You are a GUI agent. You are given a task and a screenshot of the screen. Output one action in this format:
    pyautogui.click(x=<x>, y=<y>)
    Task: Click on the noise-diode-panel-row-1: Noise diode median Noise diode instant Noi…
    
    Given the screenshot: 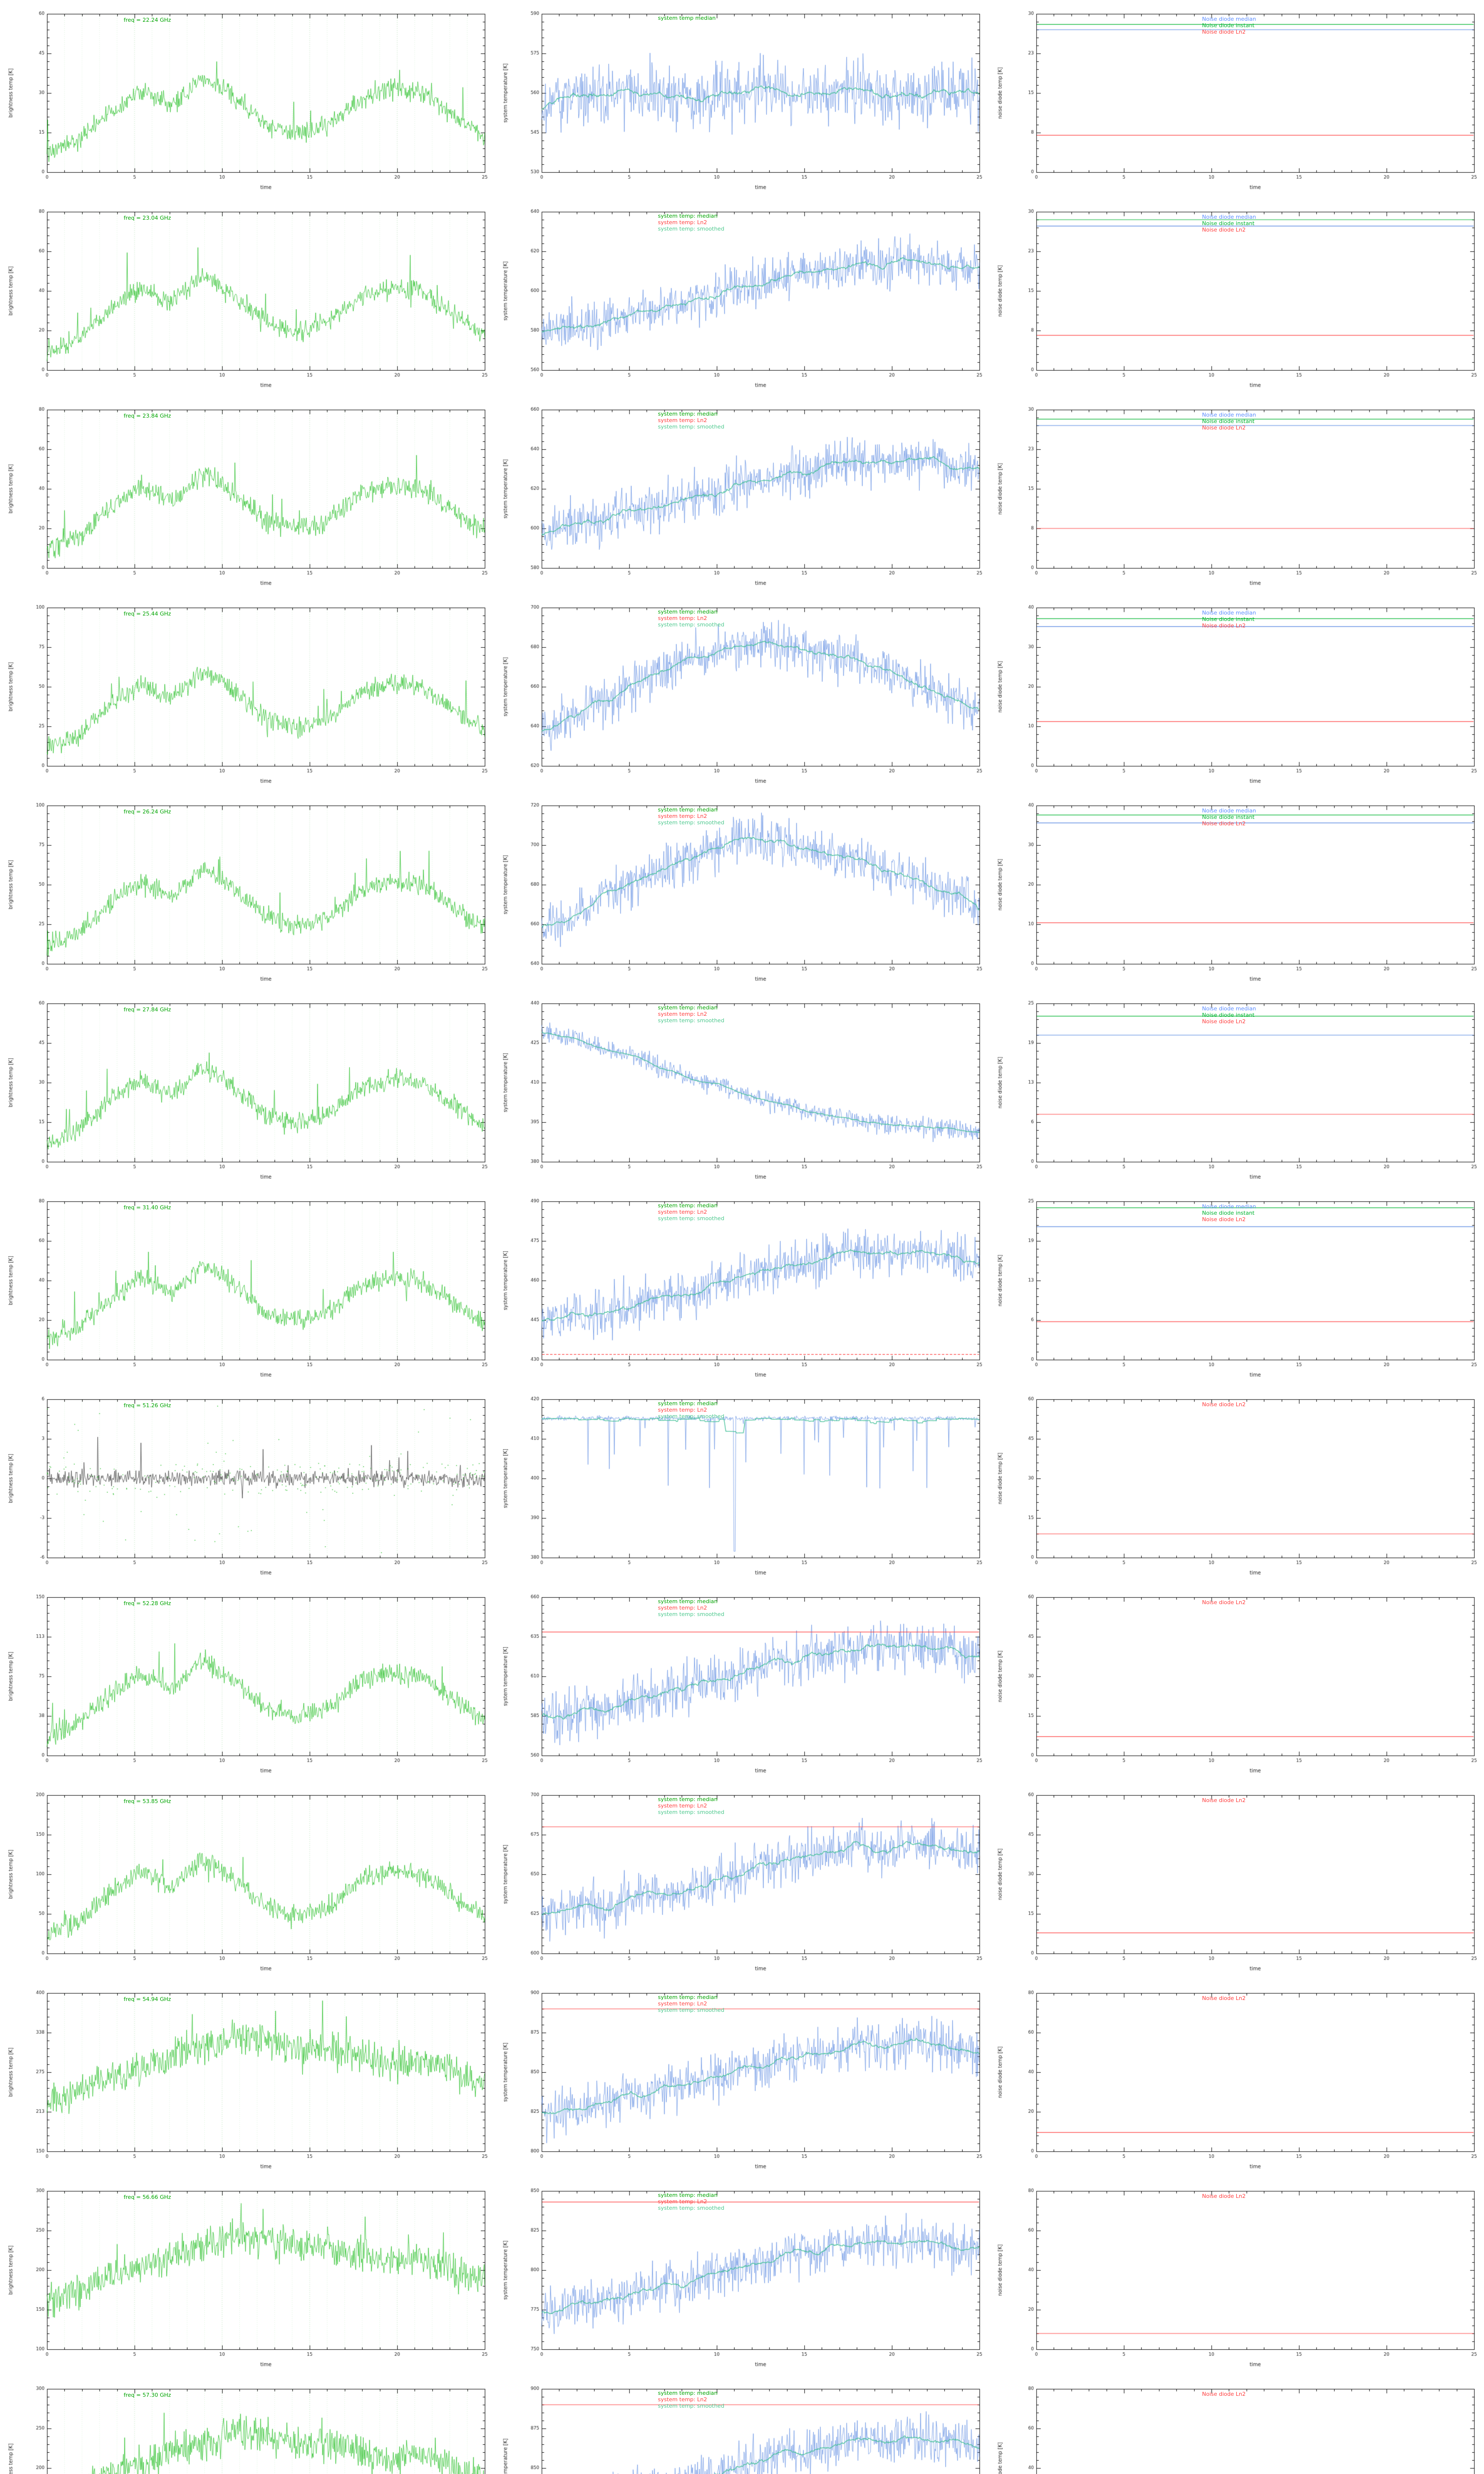 What is the action you would take?
    pyautogui.click(x=1236, y=99)
    